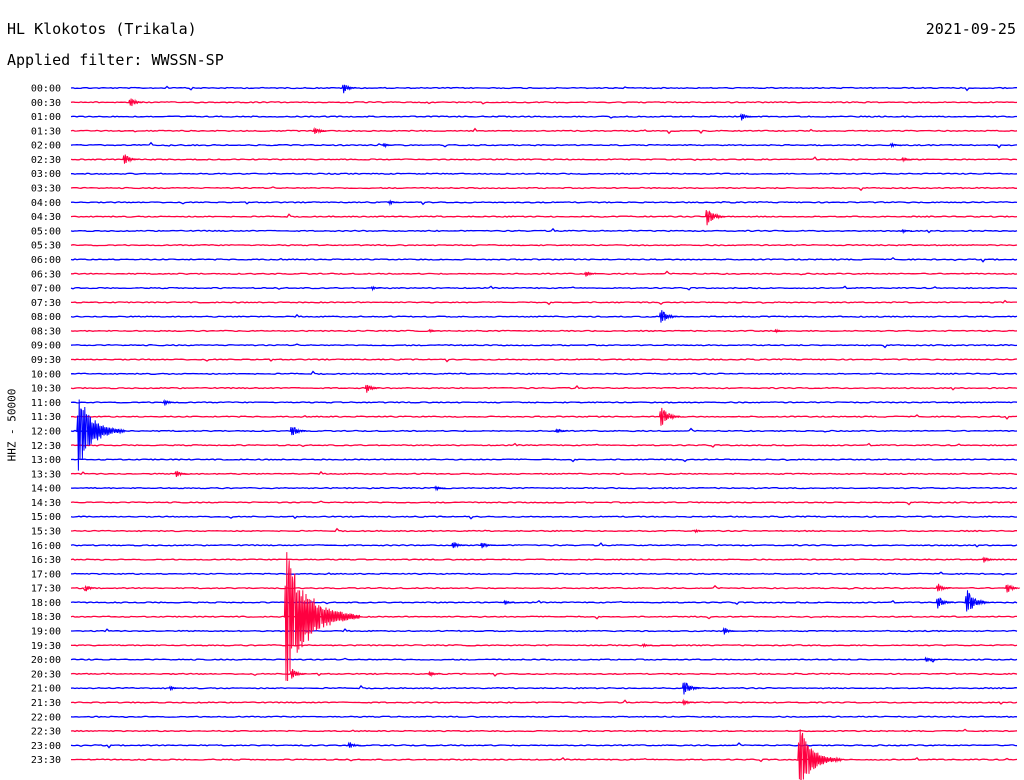 This screenshot has height=780, width=1024. Describe the element at coordinates (46, 174) in the screenshot. I see `time-tick-label: 03:00` at that location.